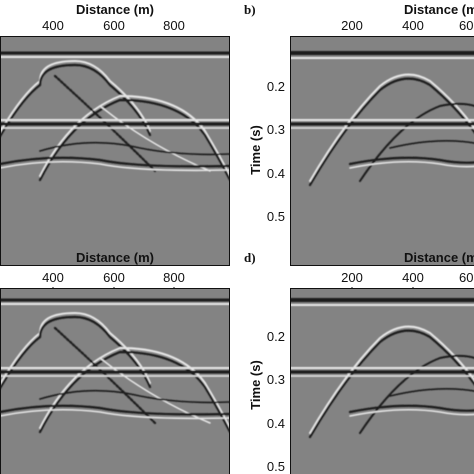  I want to click on panel-d-x-tick-60: 60, so click(466, 277).